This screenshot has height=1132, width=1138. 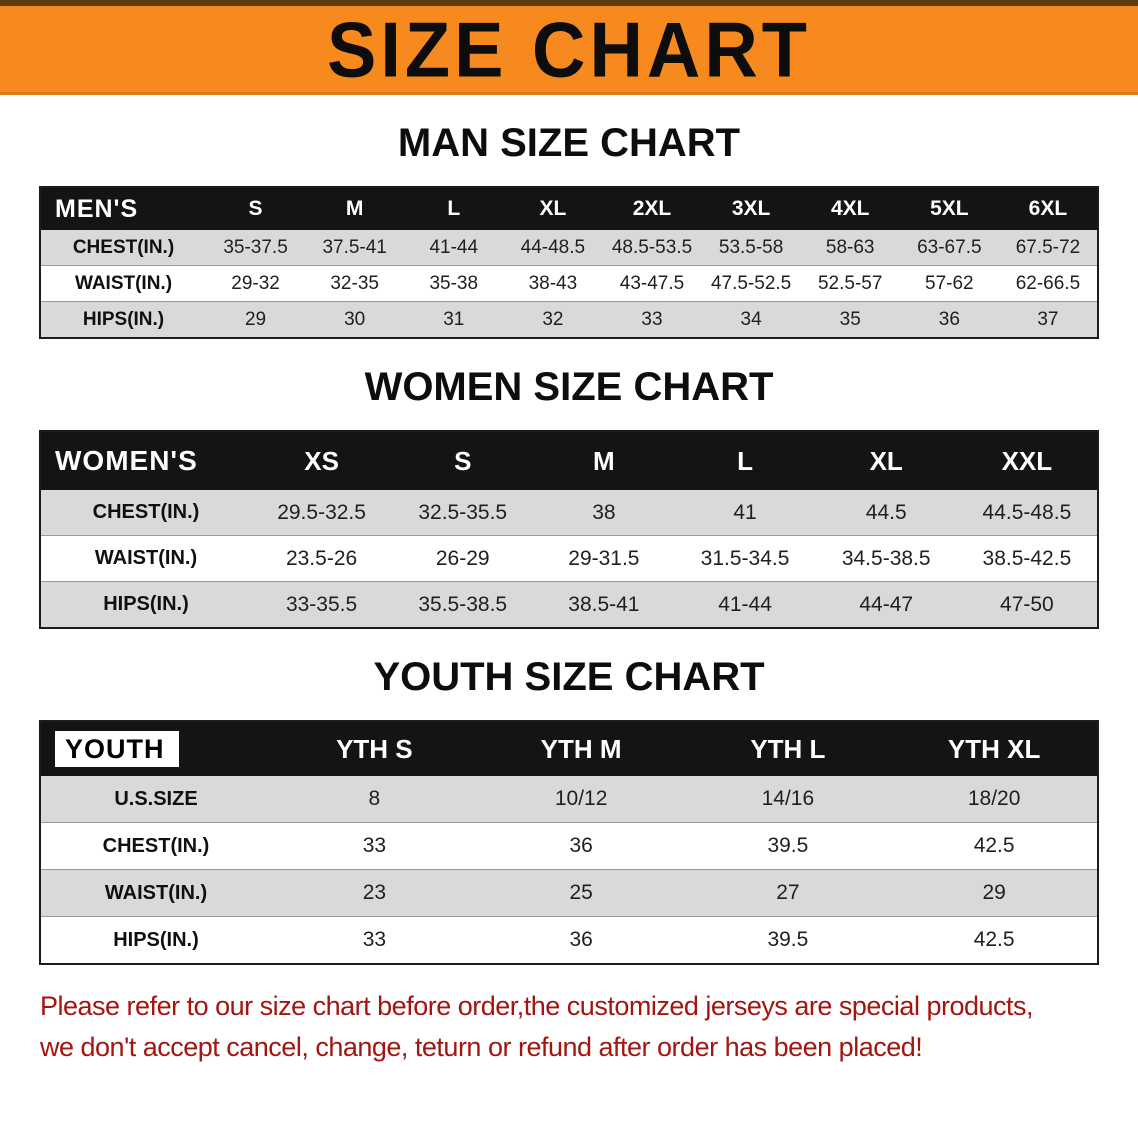 I want to click on column-header: 2XL, so click(x=652, y=208).